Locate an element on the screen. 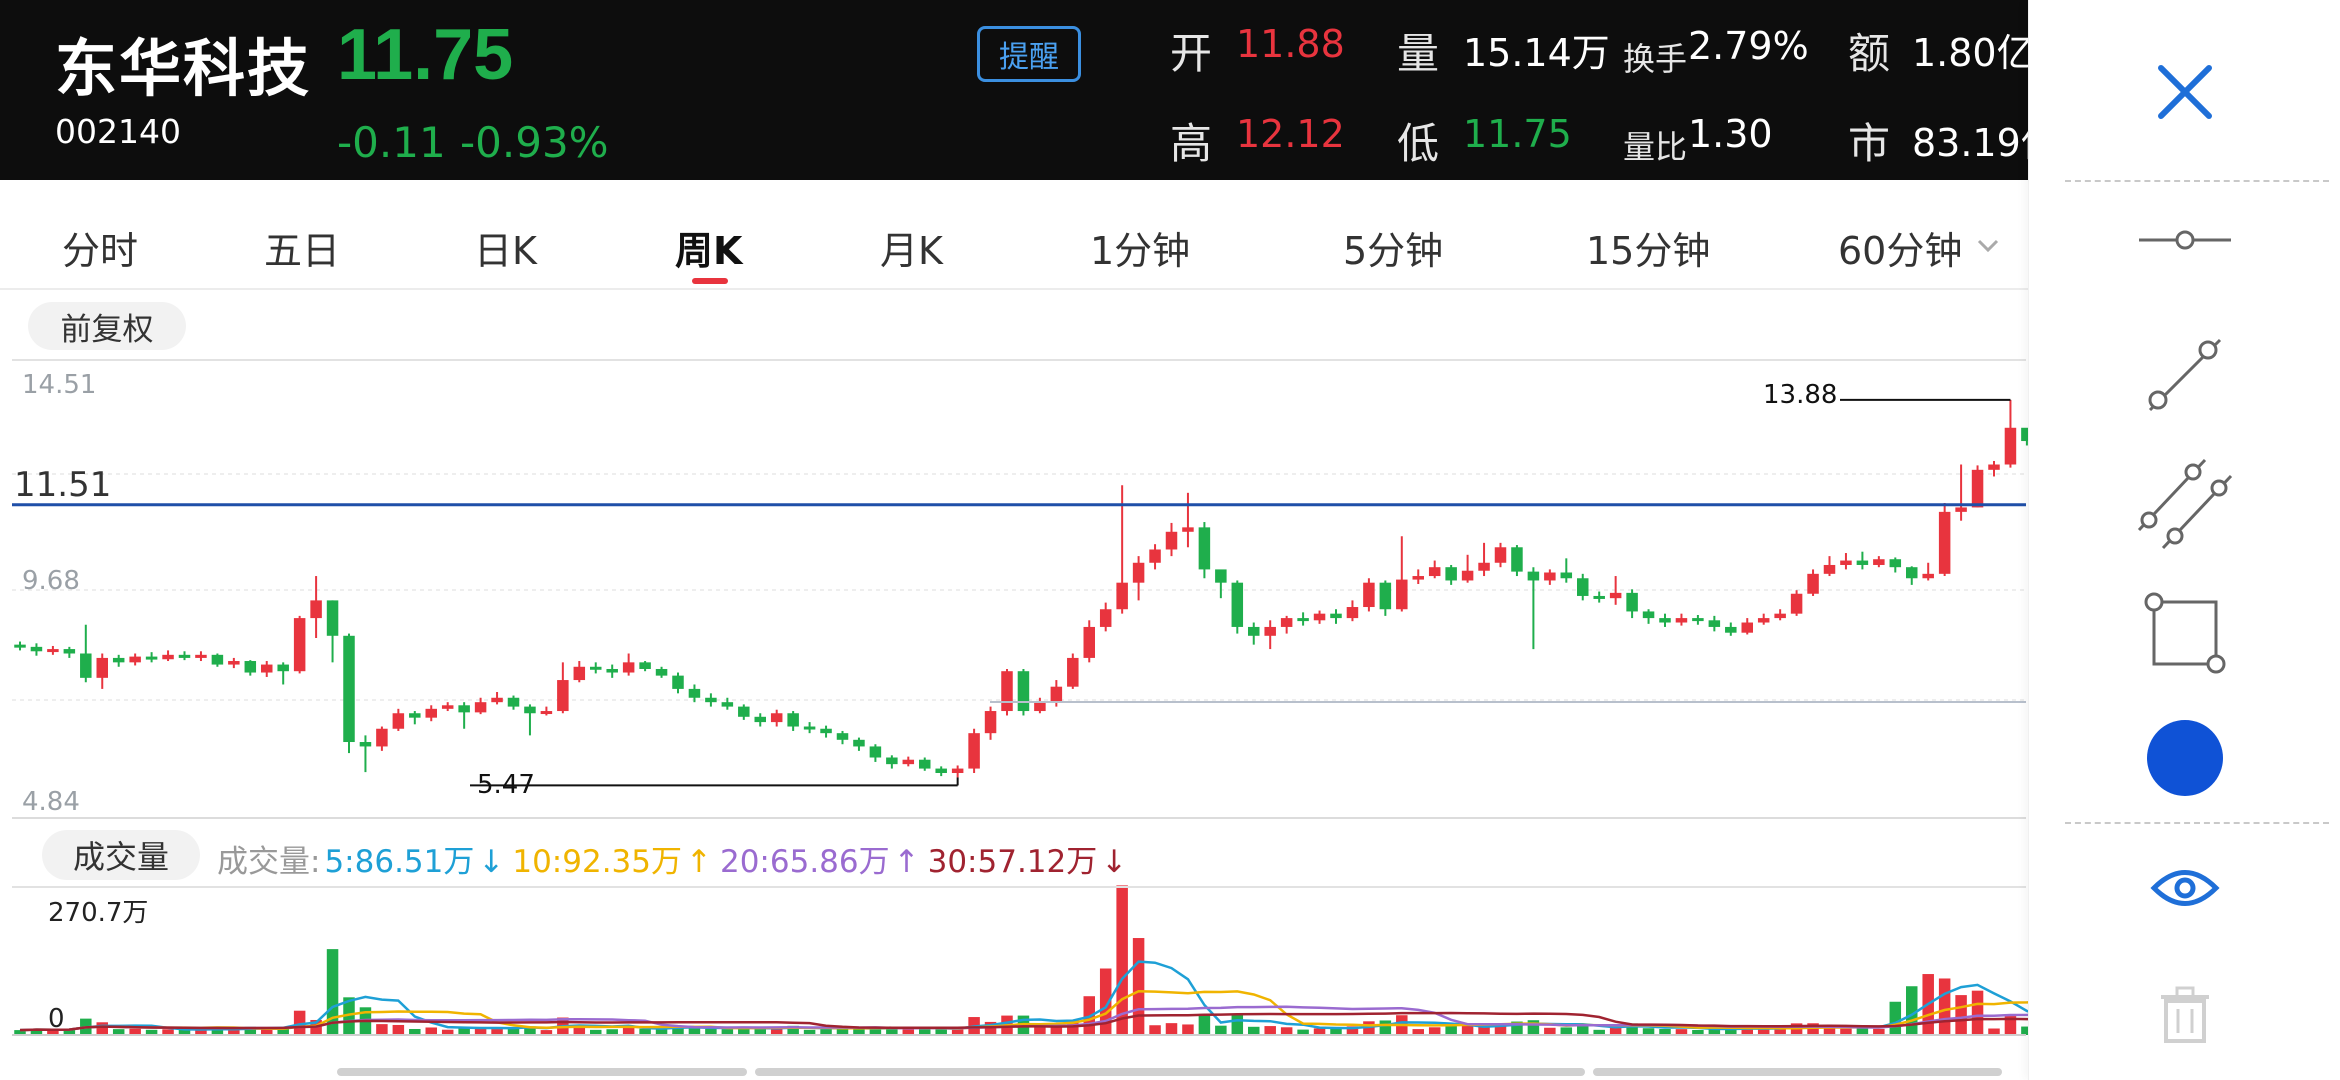 The image size is (2340, 1080). active-tab-indicator is located at coordinates (710, 281).